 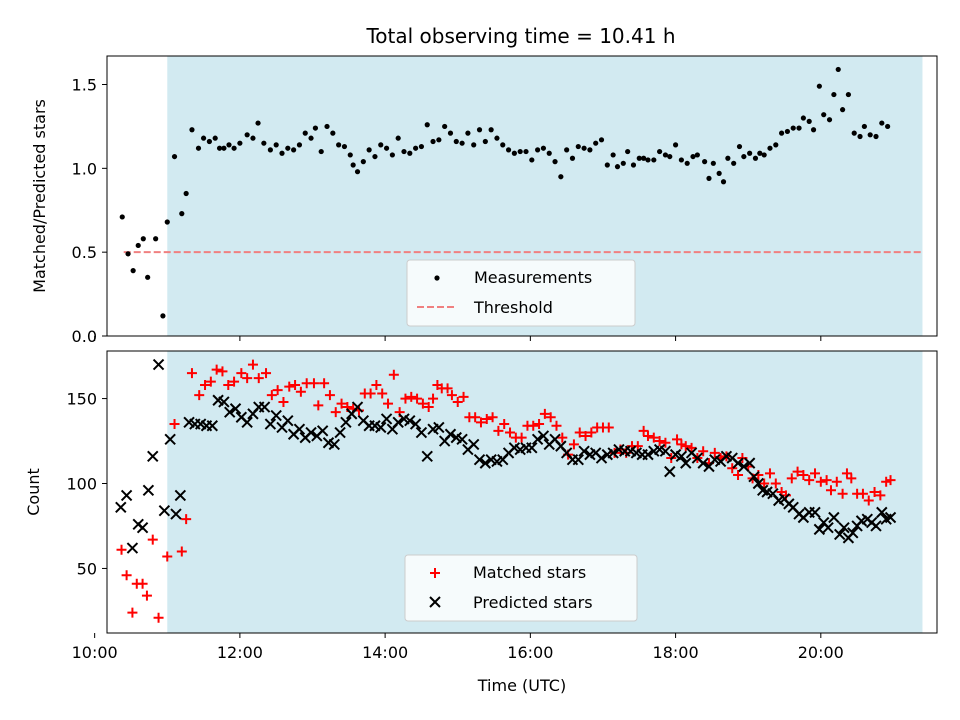 I want to click on y-tick-label: 0.0, so click(x=84, y=336).